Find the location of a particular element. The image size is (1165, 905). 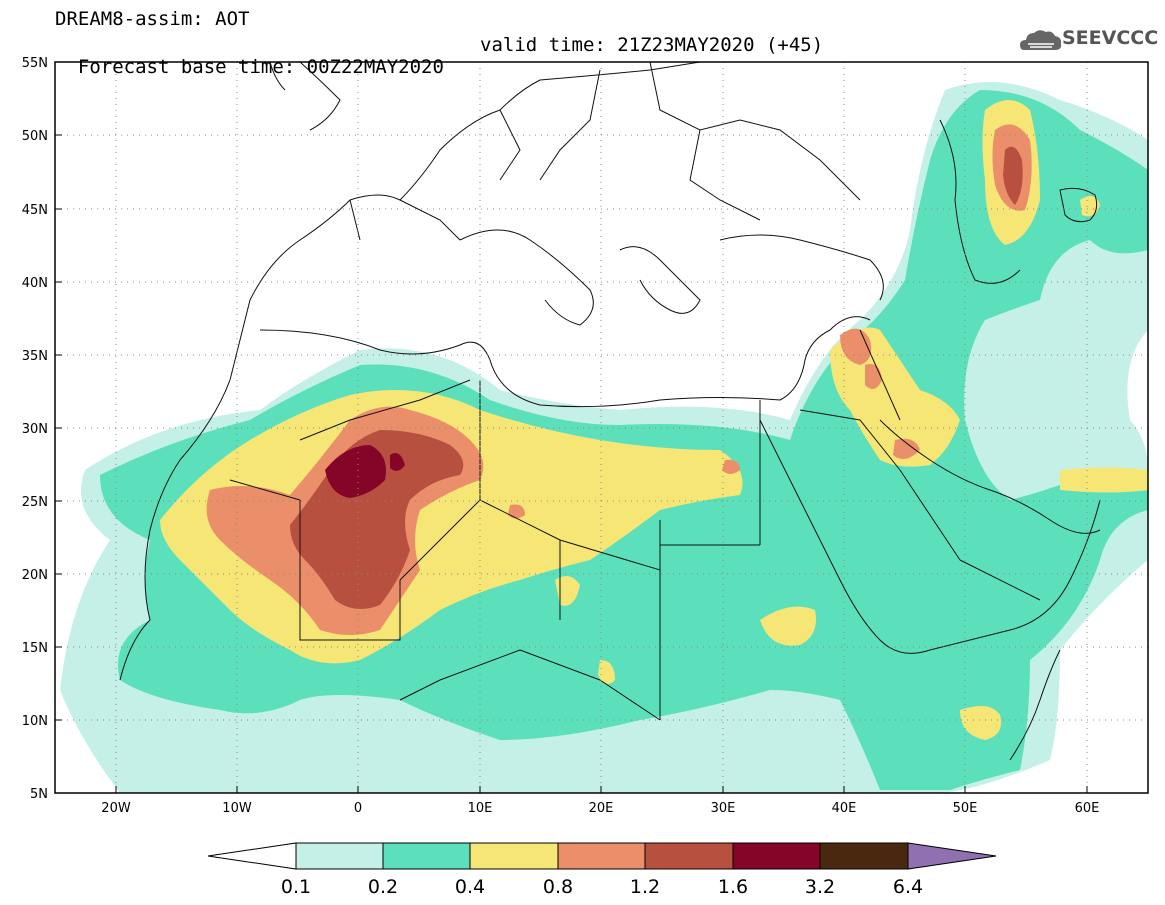

colorbar-label: 6.4 is located at coordinates (908, 887).